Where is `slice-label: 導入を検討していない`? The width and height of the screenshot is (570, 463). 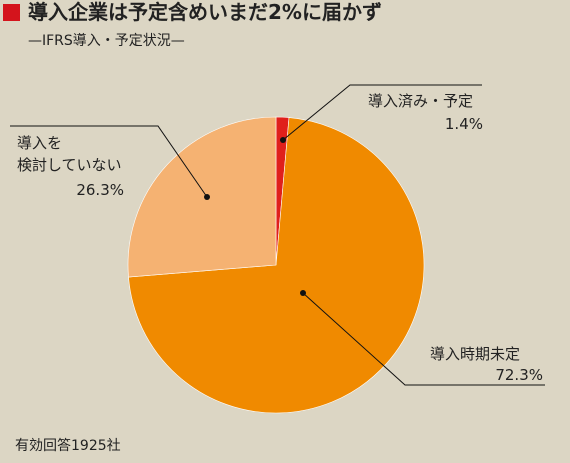
slice-label: 導入を検討していない is located at coordinates (69, 154).